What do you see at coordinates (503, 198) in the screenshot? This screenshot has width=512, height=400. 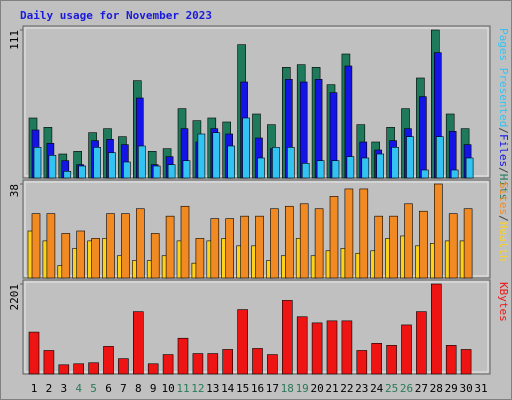 I see `legend-entry: Sites` at bounding box center [503, 198].